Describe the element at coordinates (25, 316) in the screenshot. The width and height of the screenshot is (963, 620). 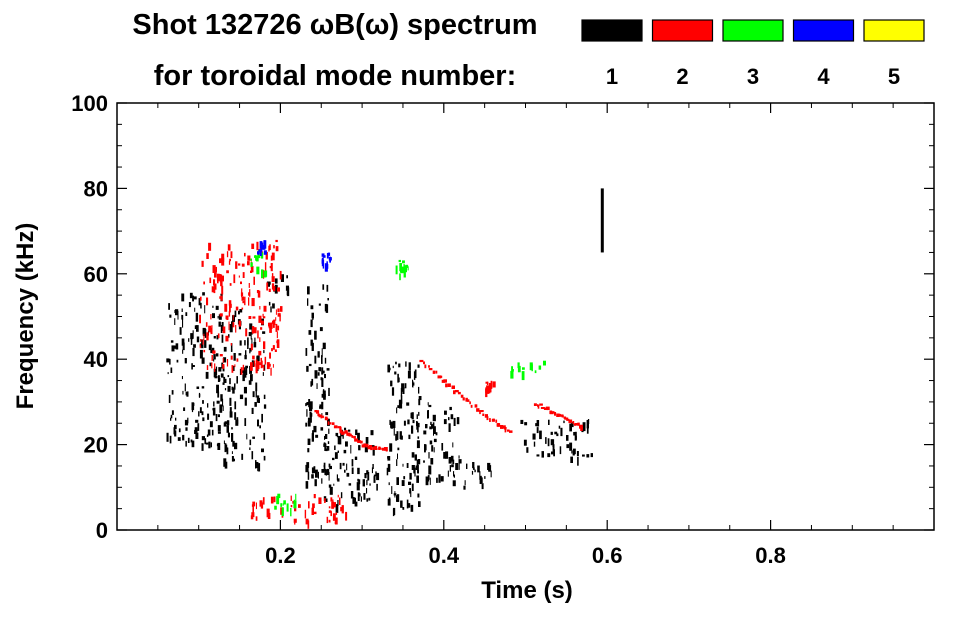
I see `y-axis-label: Frequency (kHz)` at that location.